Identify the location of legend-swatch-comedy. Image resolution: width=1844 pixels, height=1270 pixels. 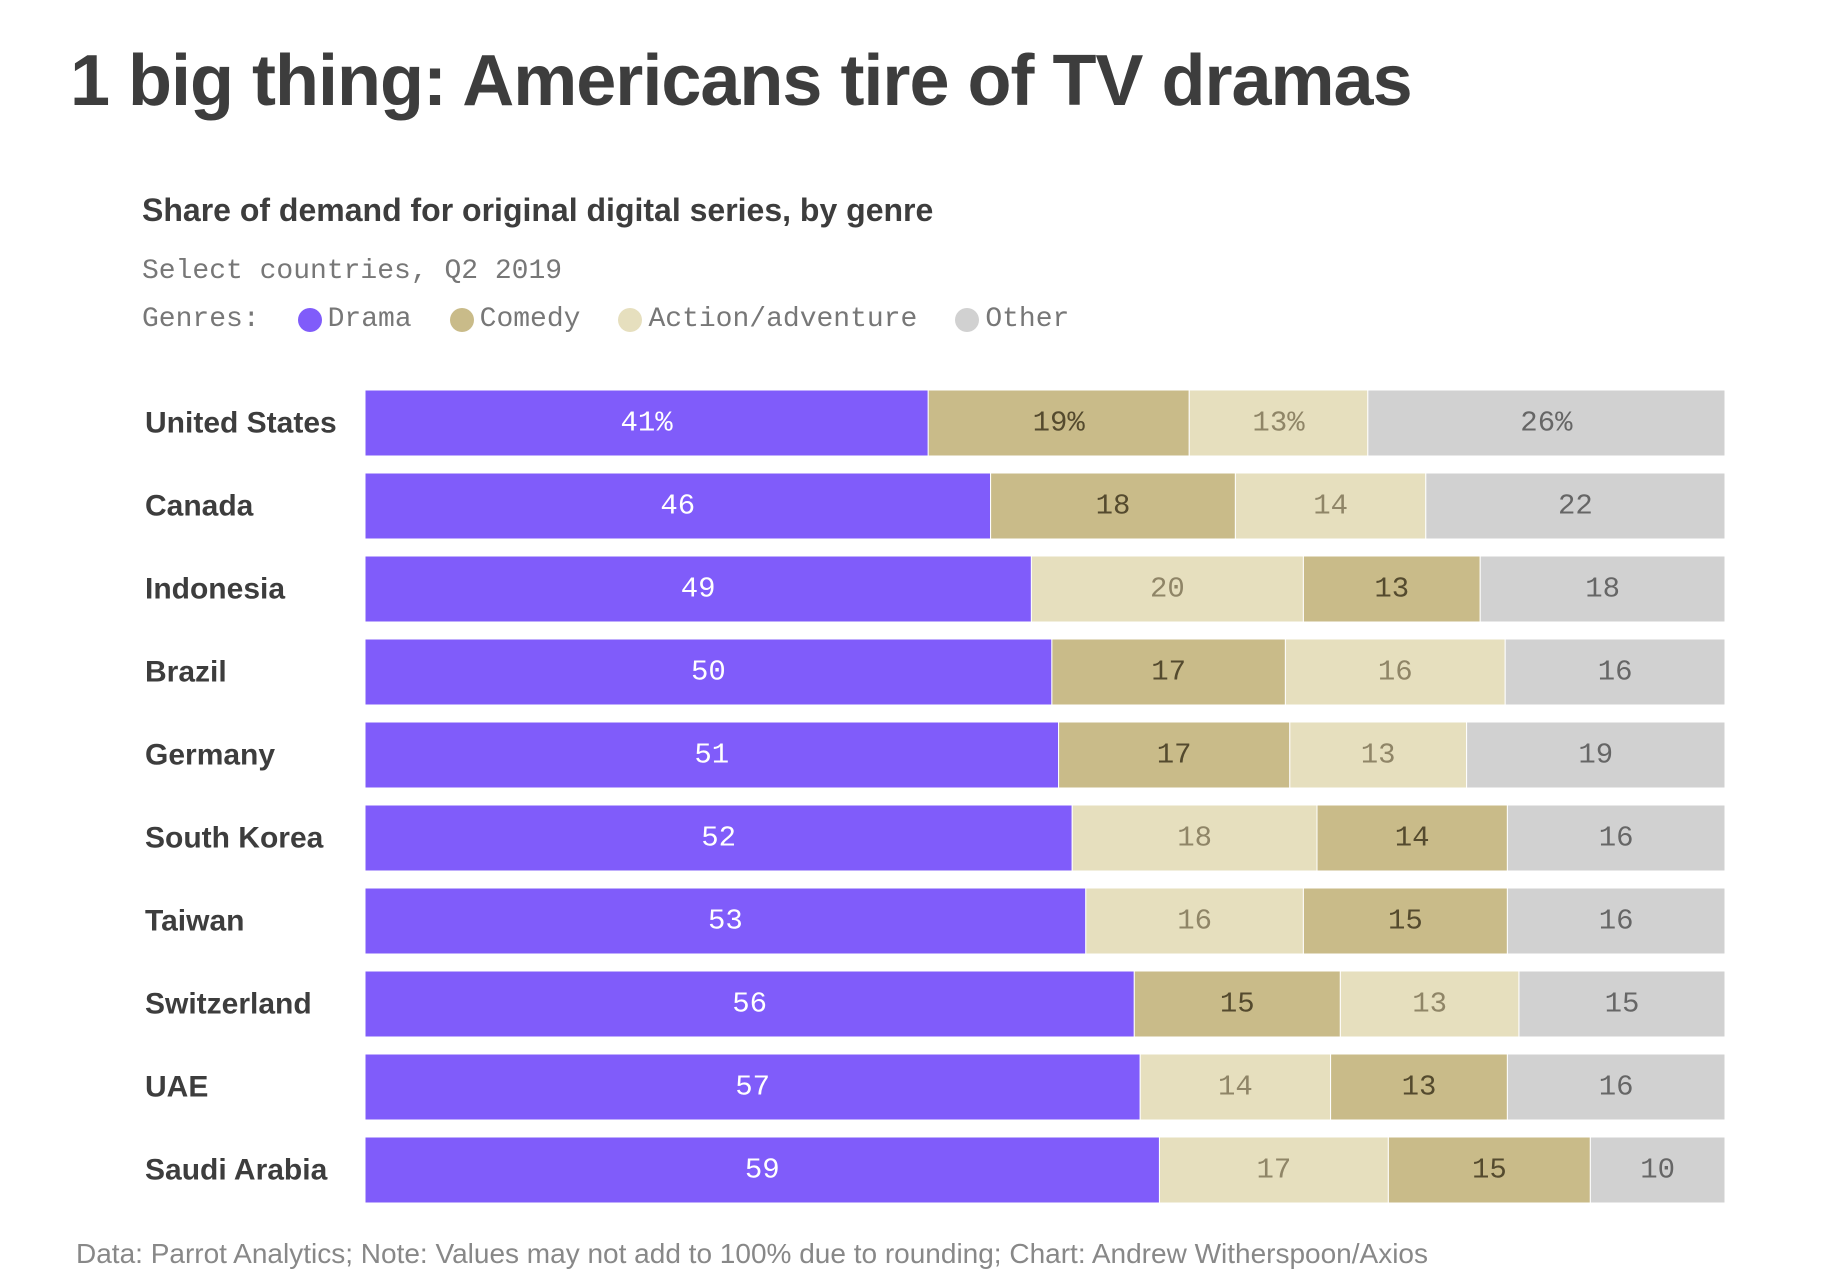
(461, 319).